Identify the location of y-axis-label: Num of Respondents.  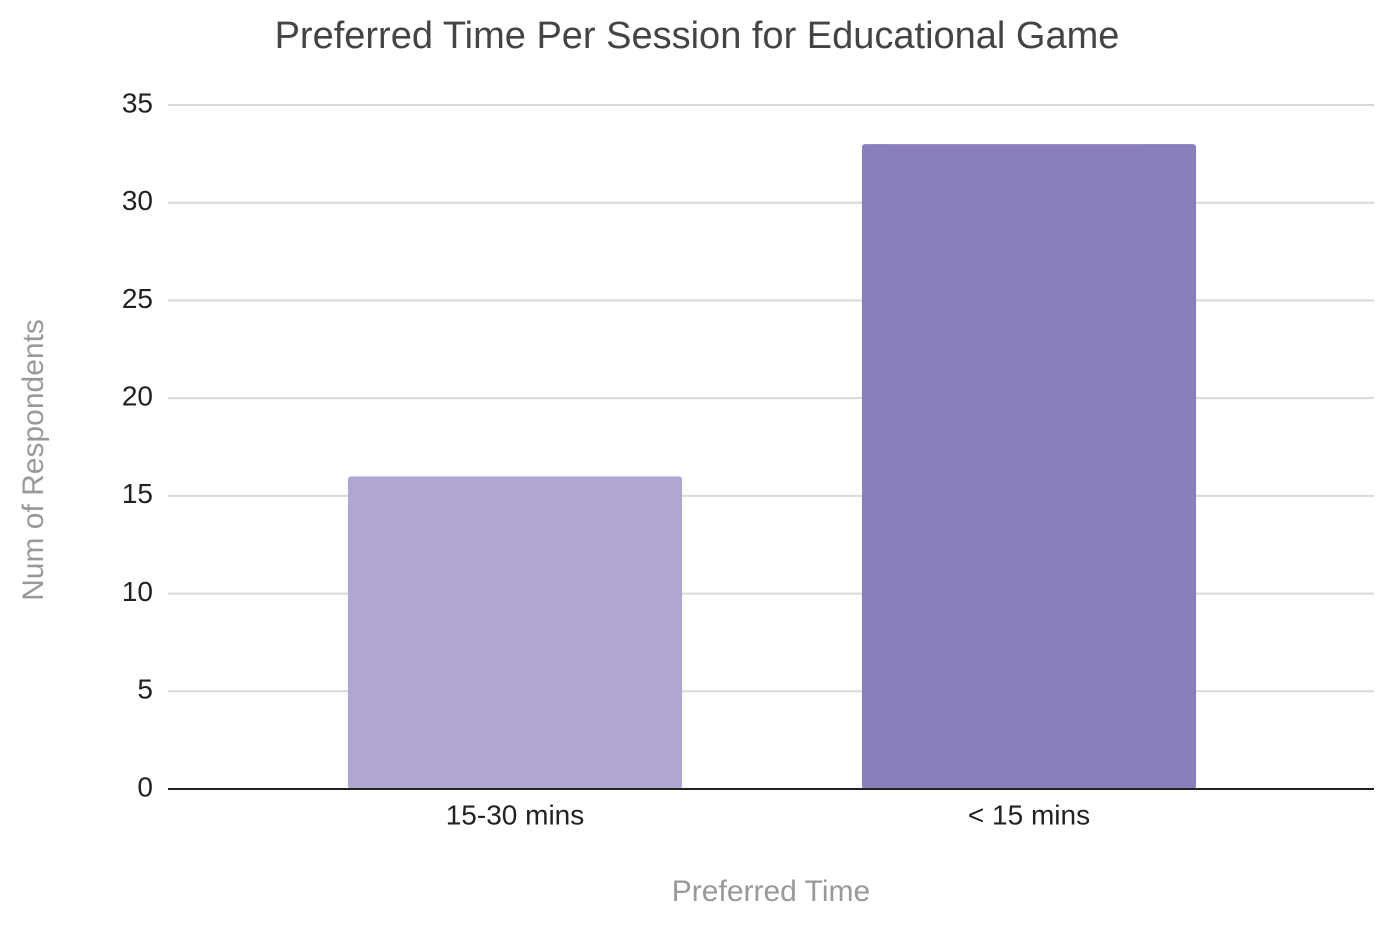
(33, 460).